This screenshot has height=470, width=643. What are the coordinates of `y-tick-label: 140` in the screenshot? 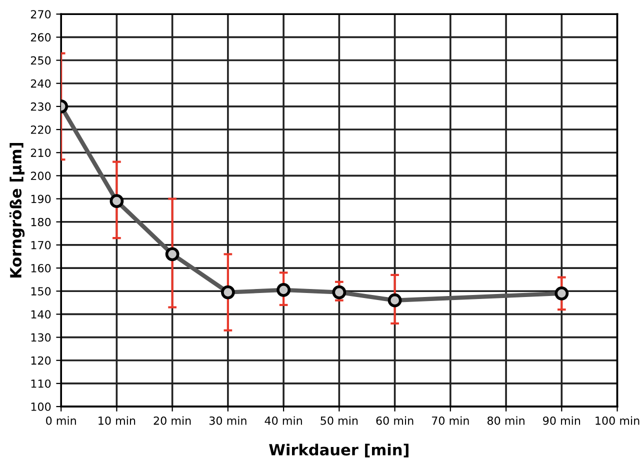 It's located at (41, 314).